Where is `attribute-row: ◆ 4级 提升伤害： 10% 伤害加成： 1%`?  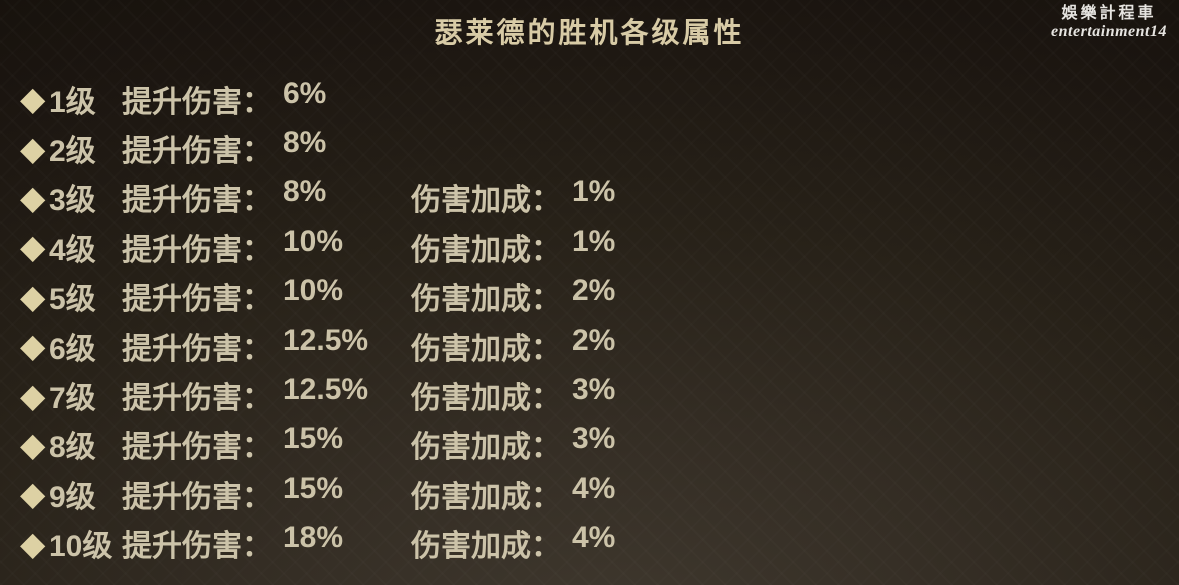 attribute-row: ◆ 4级 提升伤害： 10% 伤害加成： 1% is located at coordinates (599, 246).